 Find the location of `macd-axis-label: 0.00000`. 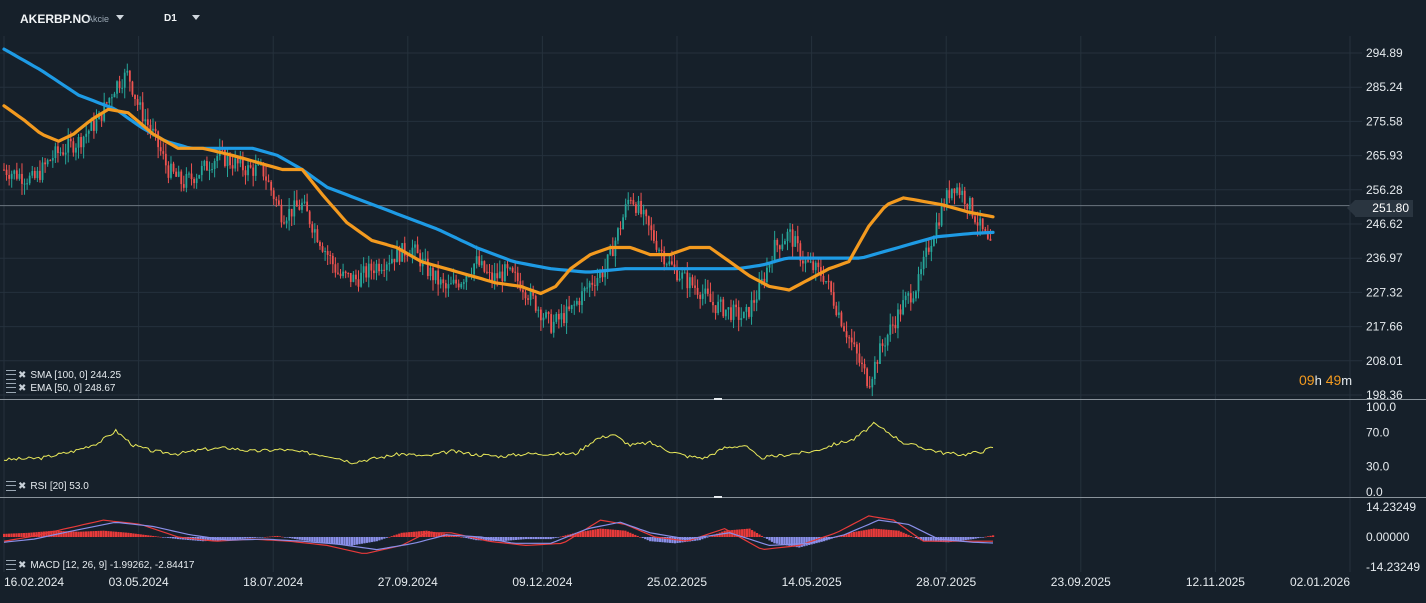

macd-axis-label: 0.00000 is located at coordinates (1388, 537).